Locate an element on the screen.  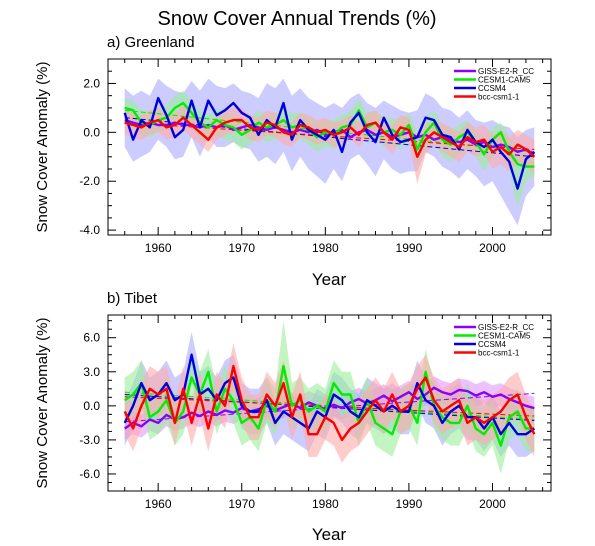
y-tick-label: -3.0 is located at coordinates (89, 440).